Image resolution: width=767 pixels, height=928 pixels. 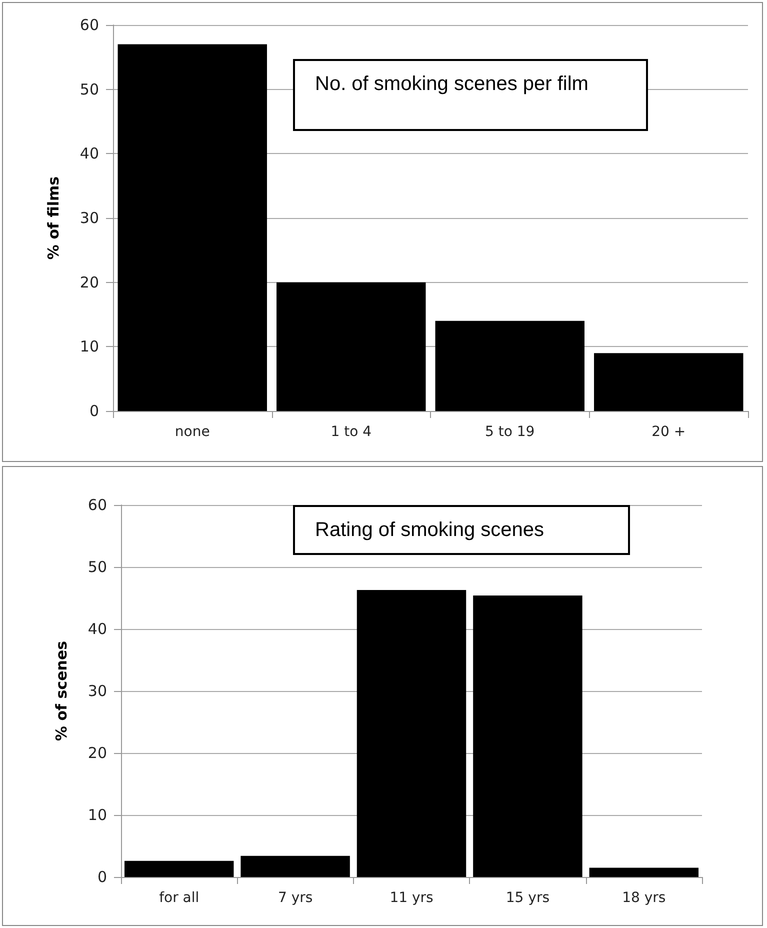 I want to click on y-axis-title: % of scenes, so click(x=61, y=691).